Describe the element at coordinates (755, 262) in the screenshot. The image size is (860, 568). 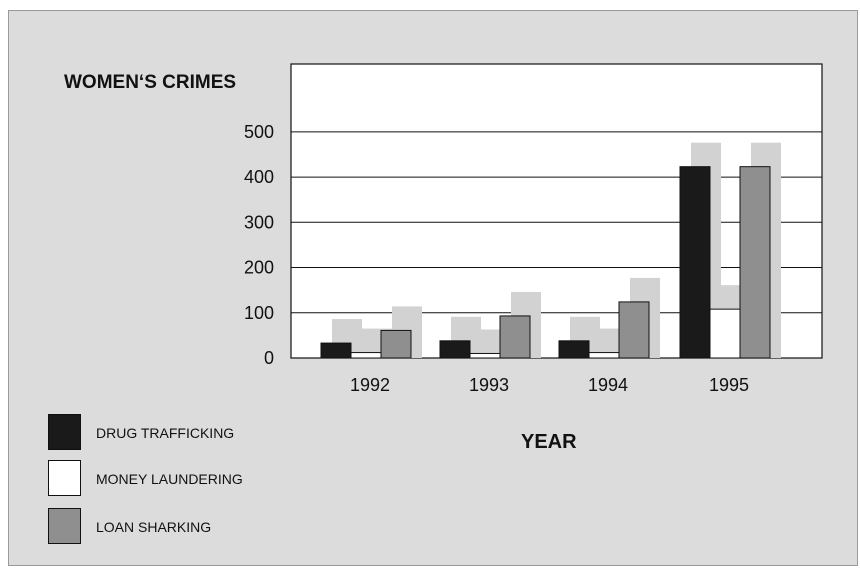
I see `bar-loan-sharking-1995` at that location.